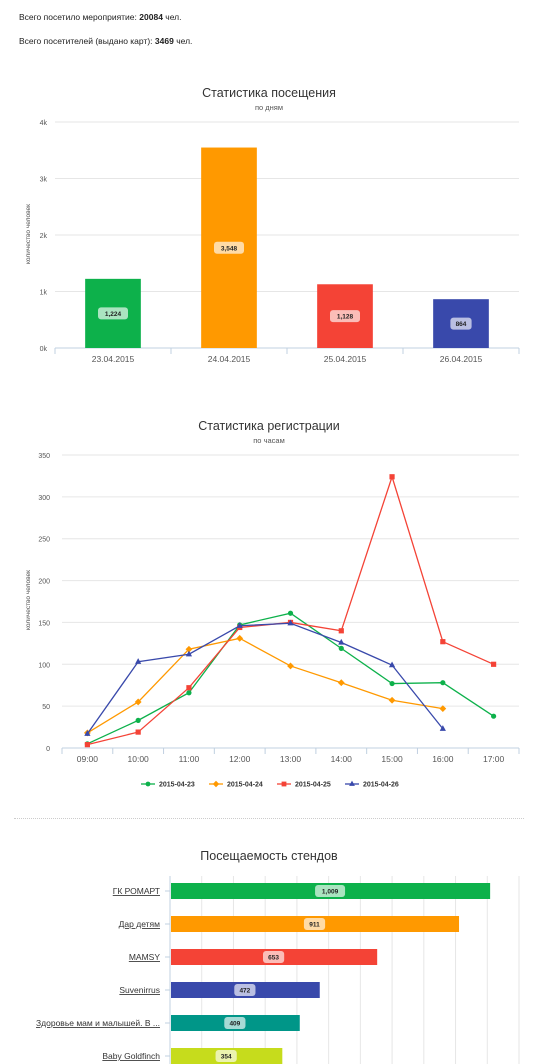  Describe the element at coordinates (342, 759) in the screenshot. I see `x-tick-label: 14:00` at that location.